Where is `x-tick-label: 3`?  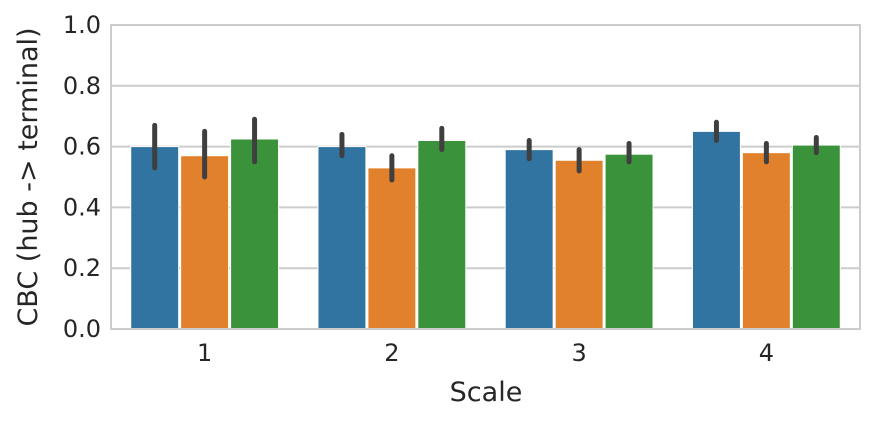
x-tick-label: 3 is located at coordinates (578, 353).